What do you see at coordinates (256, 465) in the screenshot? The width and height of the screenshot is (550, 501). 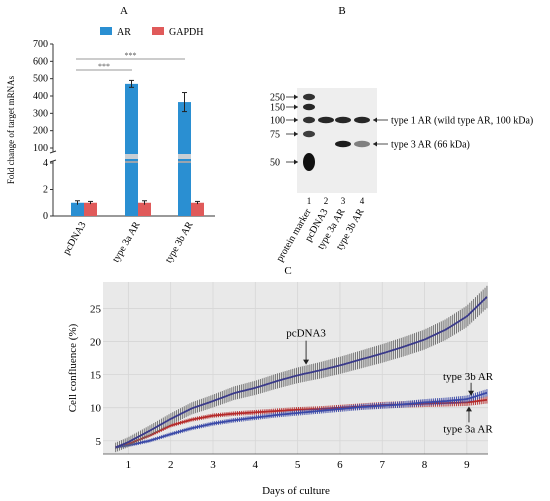 I see `x-tick-label-c: 4` at bounding box center [256, 465].